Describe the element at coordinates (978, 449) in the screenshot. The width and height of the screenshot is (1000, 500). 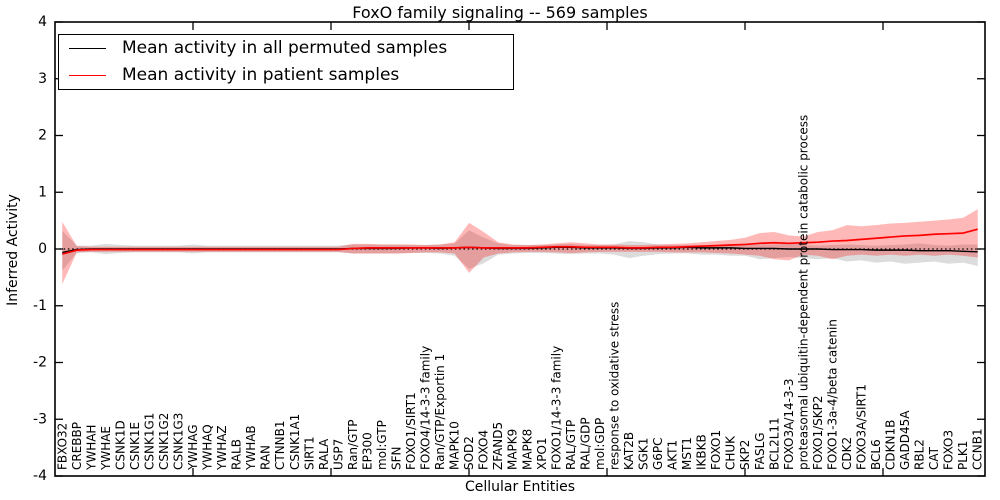
I see `x-tick-label: CCNB1` at that location.